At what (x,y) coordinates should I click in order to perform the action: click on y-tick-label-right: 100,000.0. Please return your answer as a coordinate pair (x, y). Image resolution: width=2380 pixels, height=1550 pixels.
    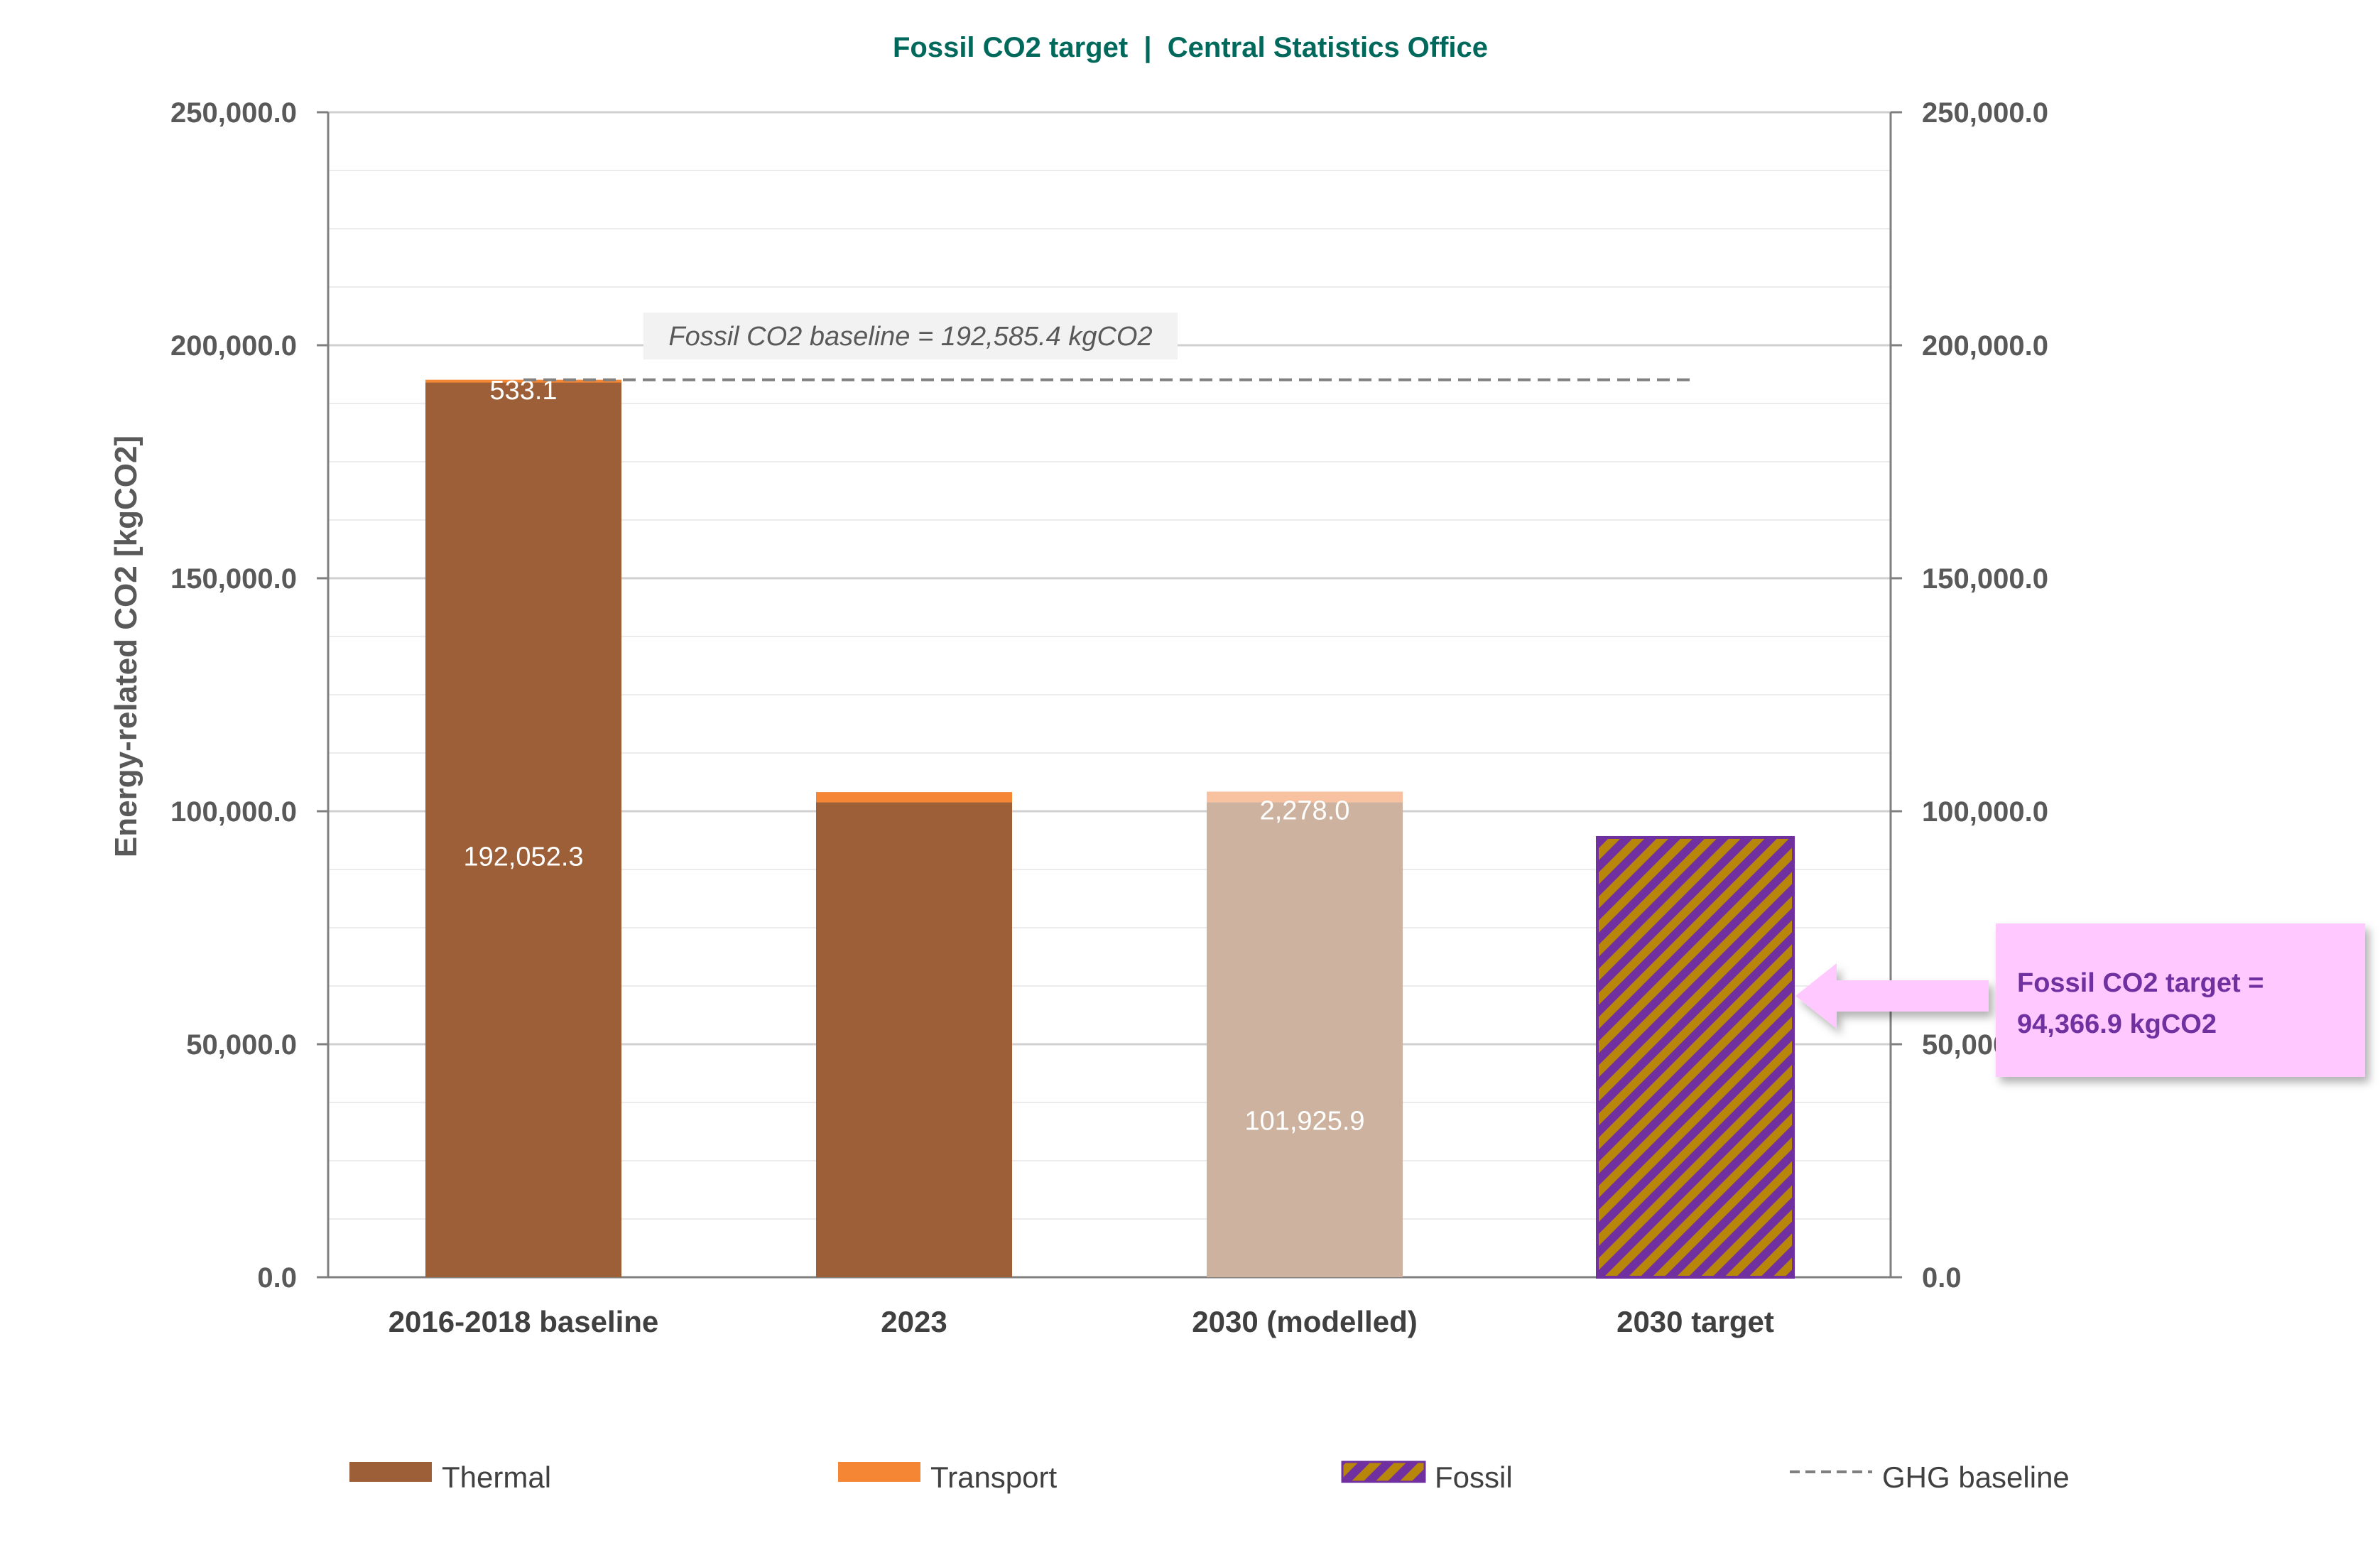
    Looking at the image, I should click on (1985, 812).